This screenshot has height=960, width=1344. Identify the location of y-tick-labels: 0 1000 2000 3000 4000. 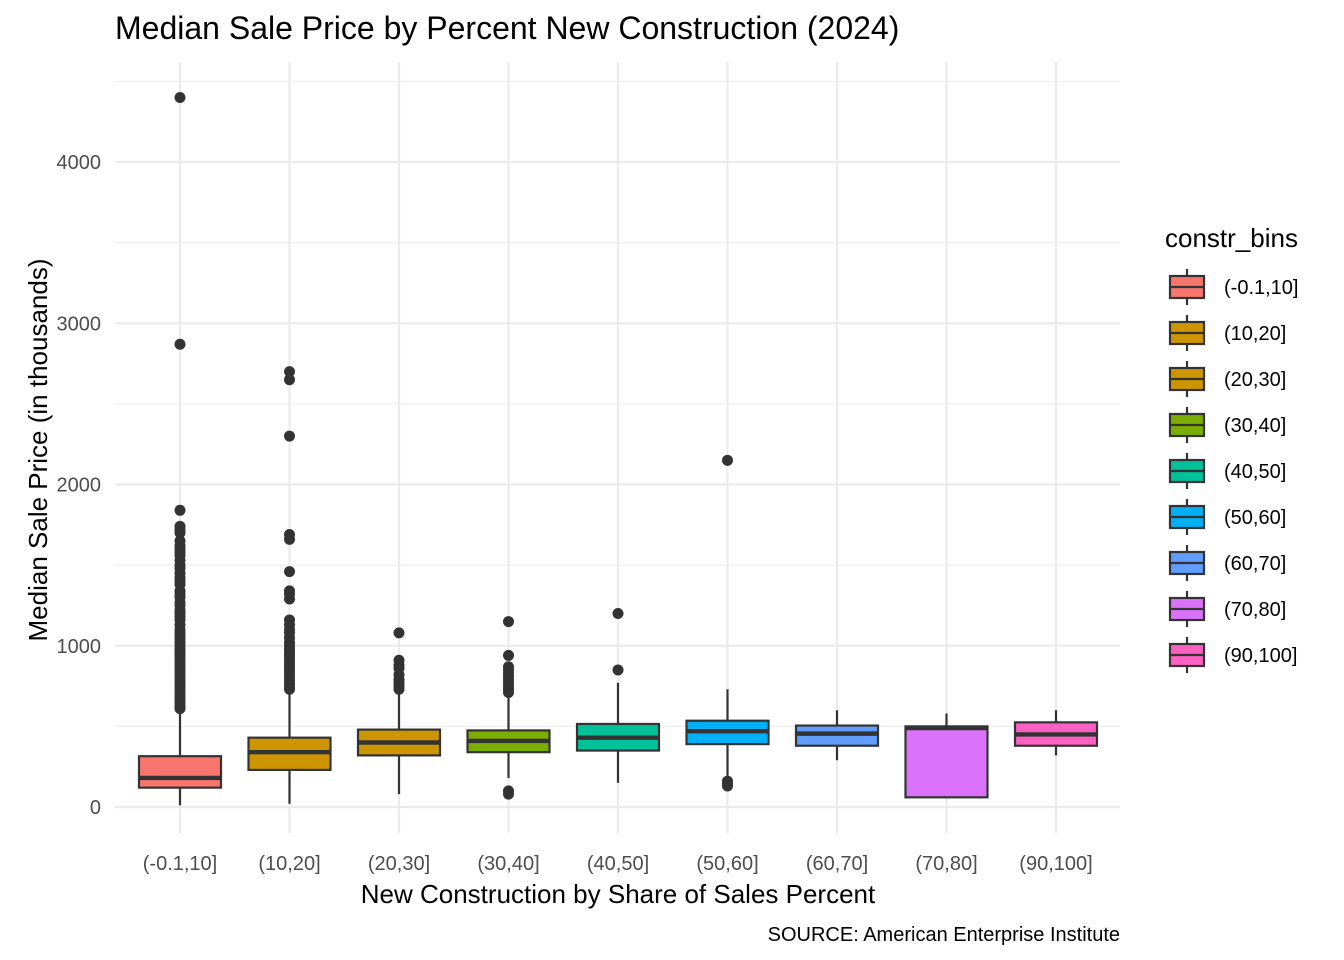
(79, 485).